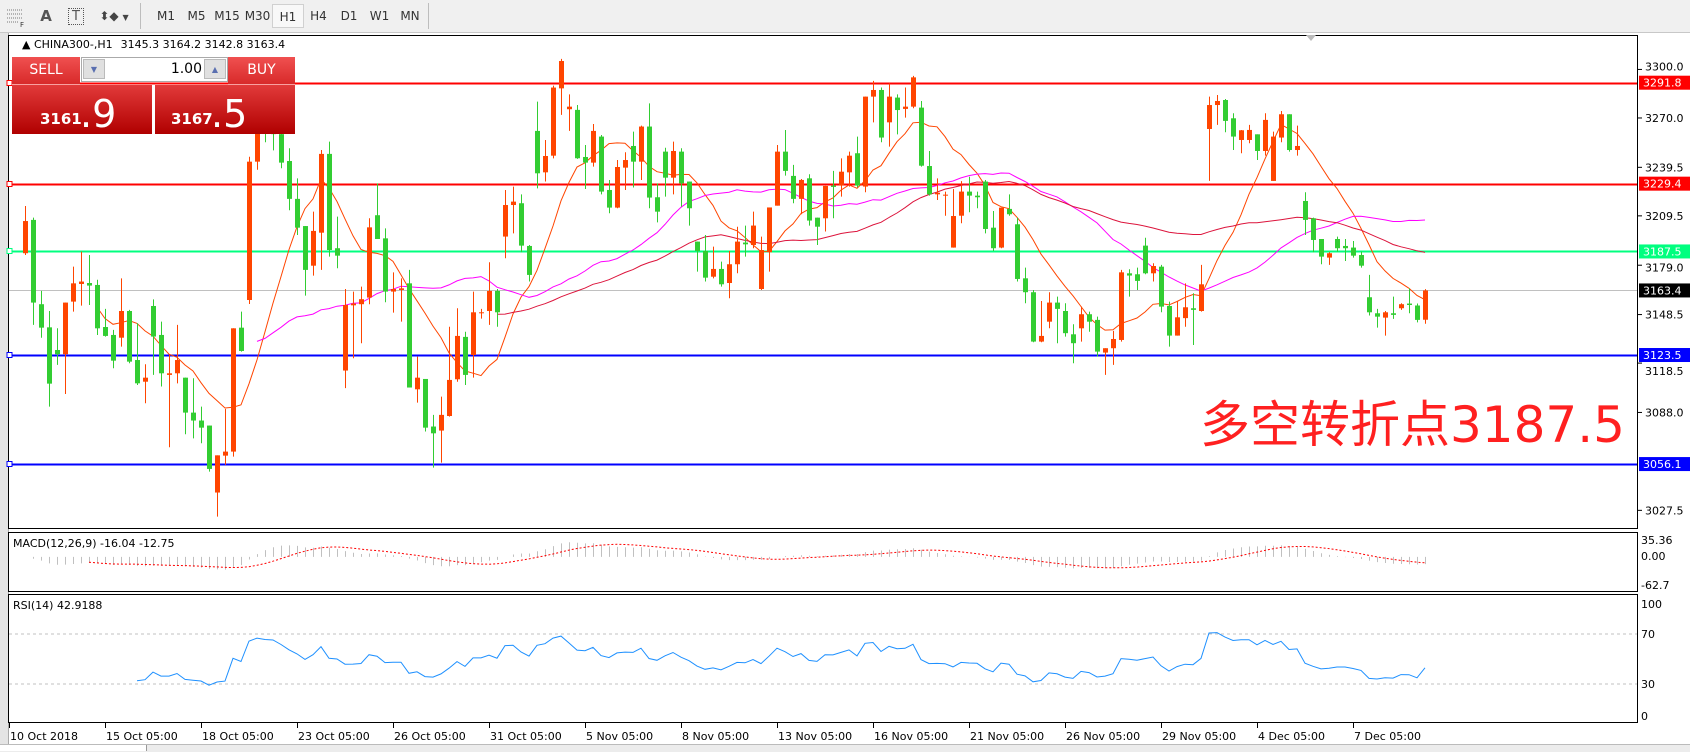 The height and width of the screenshot is (752, 1690). What do you see at coordinates (1662, 290) in the screenshot?
I see `price-tag-label: 3163.4` at bounding box center [1662, 290].